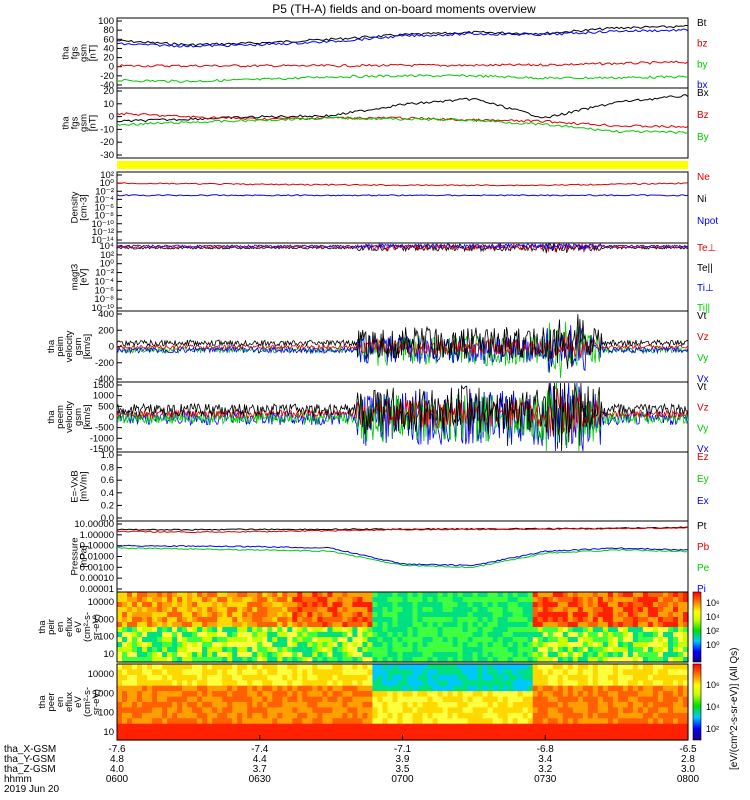 This screenshot has height=800, width=750. Describe the element at coordinates (716, 680) in the screenshot. I see `colorbar: [eV/(cm^2-s-sr-eV)] (All Qs)` at that location.